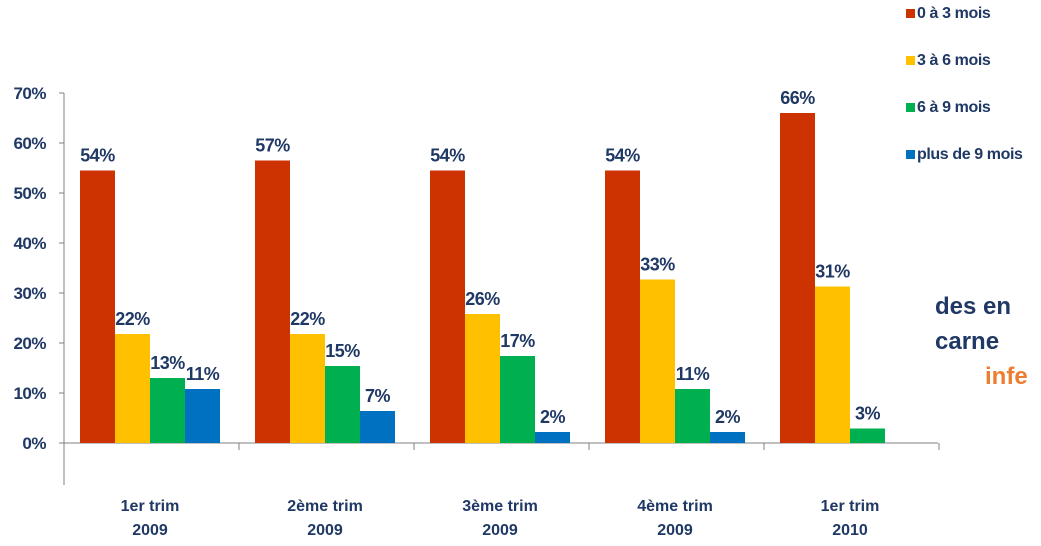 The width and height of the screenshot is (1041, 546). What do you see at coordinates (150, 518) in the screenshot?
I see `category-label: 1er trim 2009` at bounding box center [150, 518].